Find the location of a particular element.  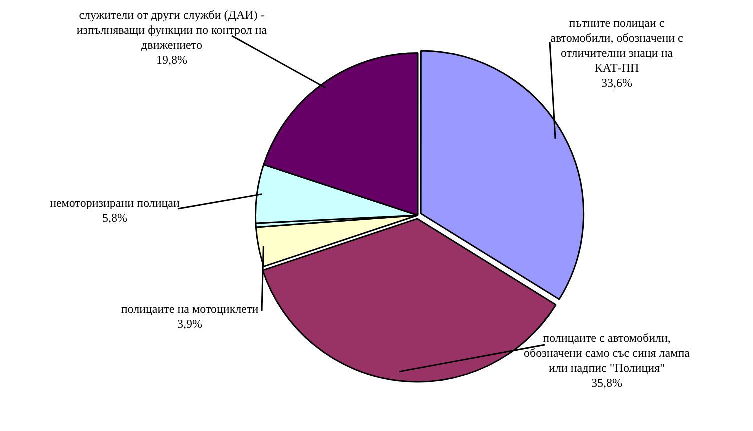

slice-label: немоторизирани полицаи is located at coordinates (115, 203).